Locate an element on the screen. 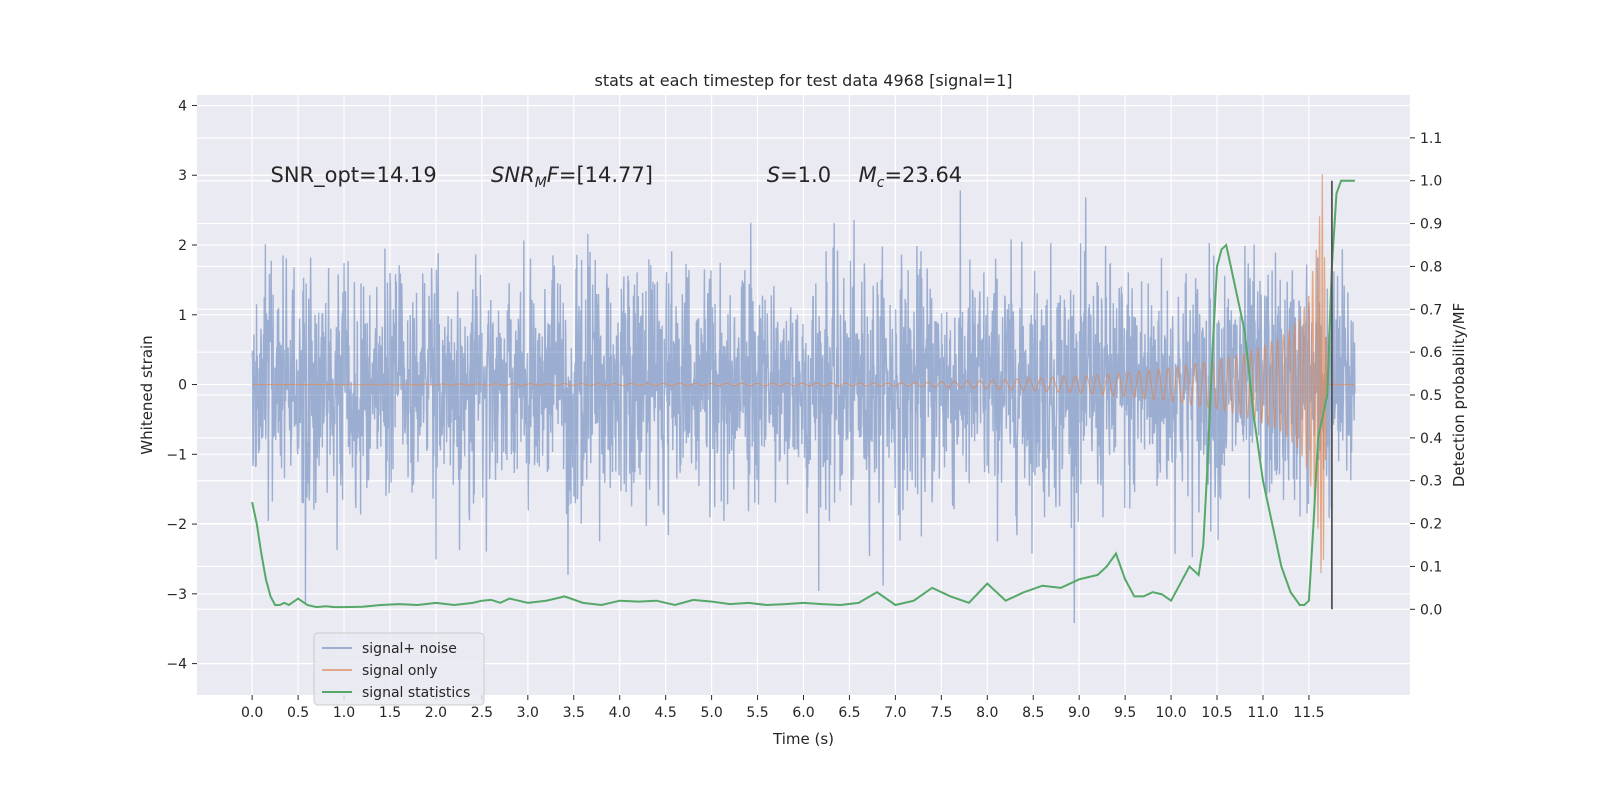  y-right-tick-label: 0.4 is located at coordinates (1431, 439).